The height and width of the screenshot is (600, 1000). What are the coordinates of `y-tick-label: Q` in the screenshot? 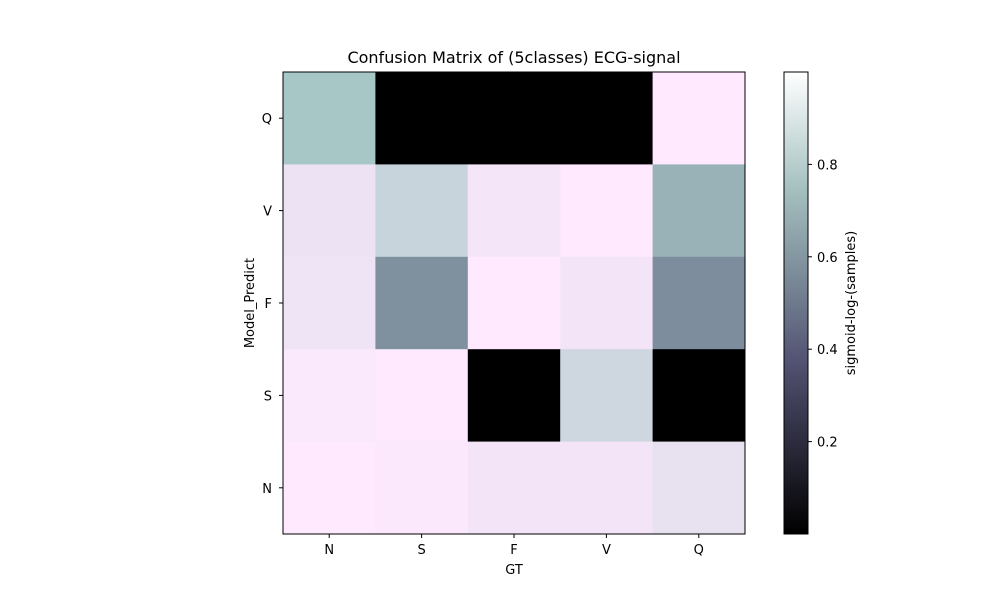 It's located at (267, 119).